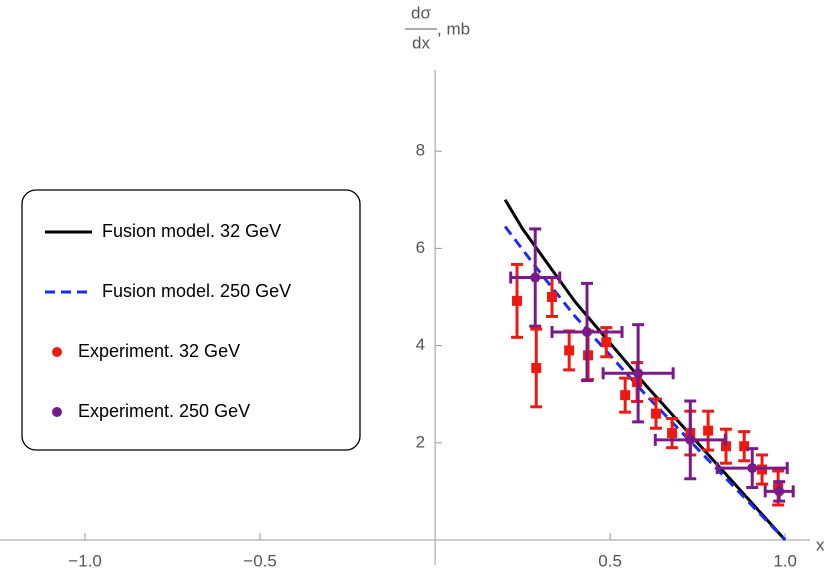  I want to click on x-tick-label: 1.0, so click(785, 560).